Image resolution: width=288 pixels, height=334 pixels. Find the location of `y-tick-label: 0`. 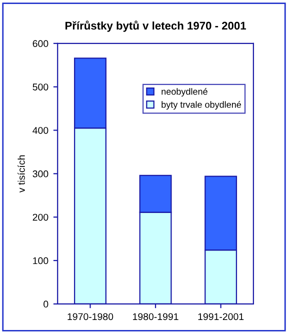

y-tick-label: 0 is located at coordinates (46, 304).